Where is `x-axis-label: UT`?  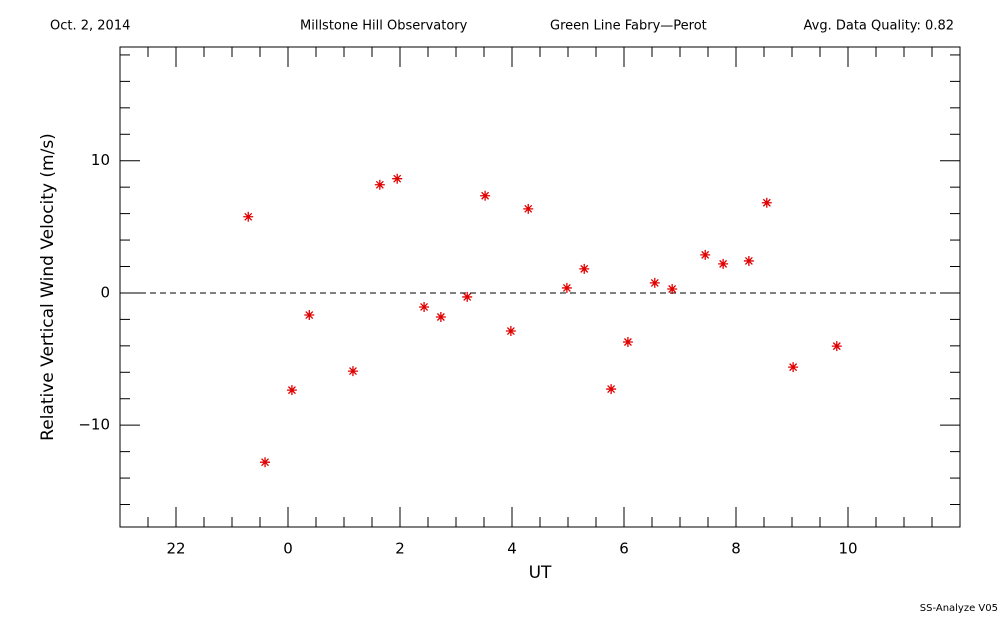 x-axis-label: UT is located at coordinates (540, 573).